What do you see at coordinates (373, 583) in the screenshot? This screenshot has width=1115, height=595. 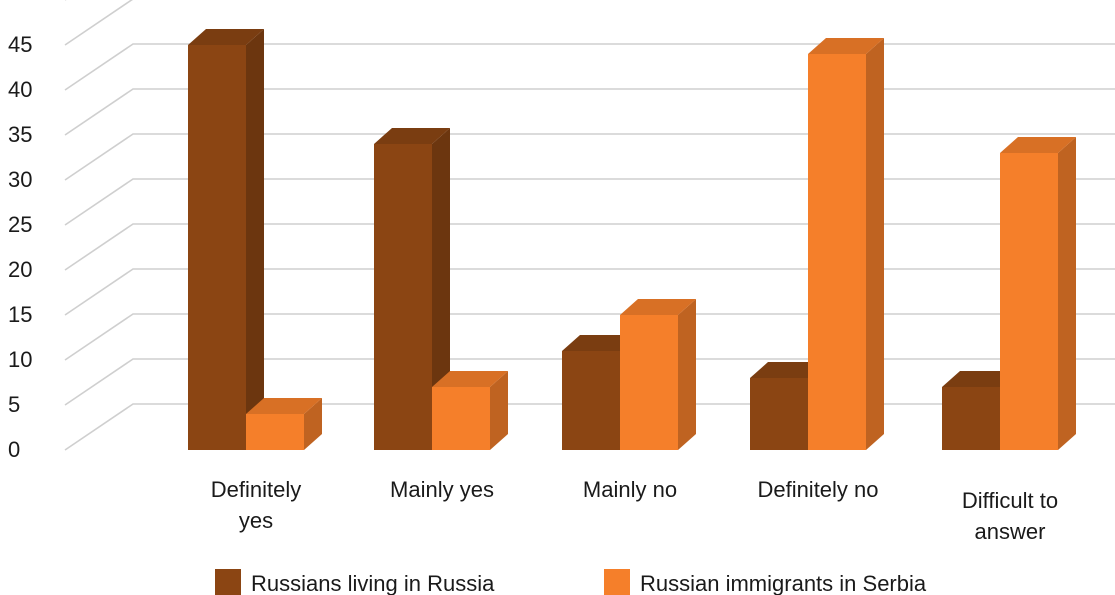 I see `legend-label: Russians living in Russia` at bounding box center [373, 583].